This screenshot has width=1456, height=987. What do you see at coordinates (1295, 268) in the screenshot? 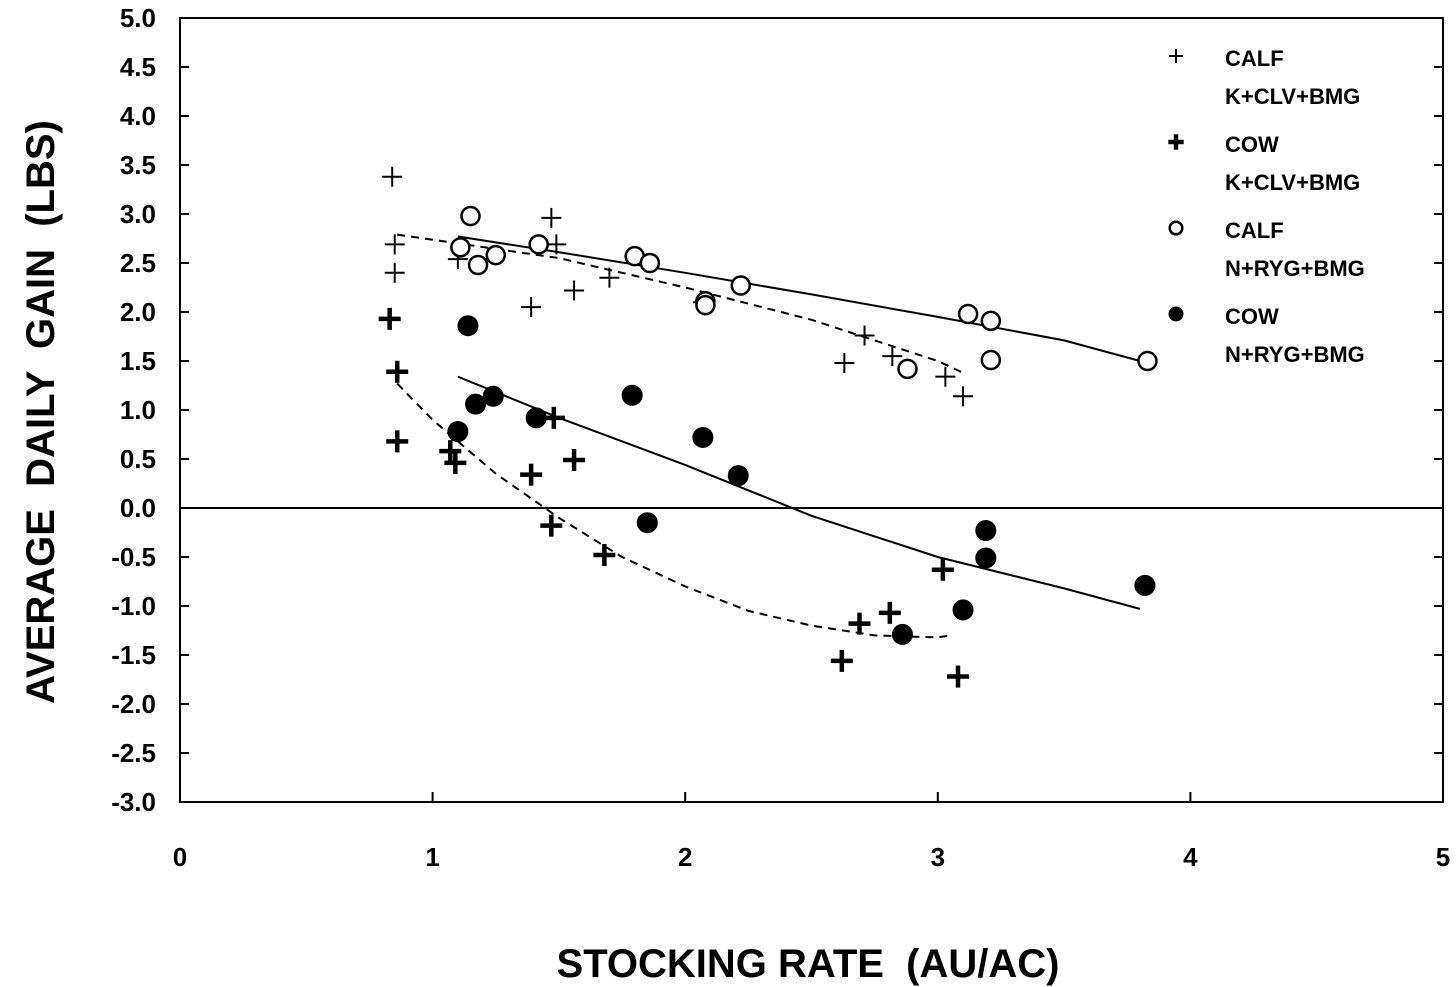
I see `legend-sublabel-series-3: N+RYG+BMG` at bounding box center [1295, 268].